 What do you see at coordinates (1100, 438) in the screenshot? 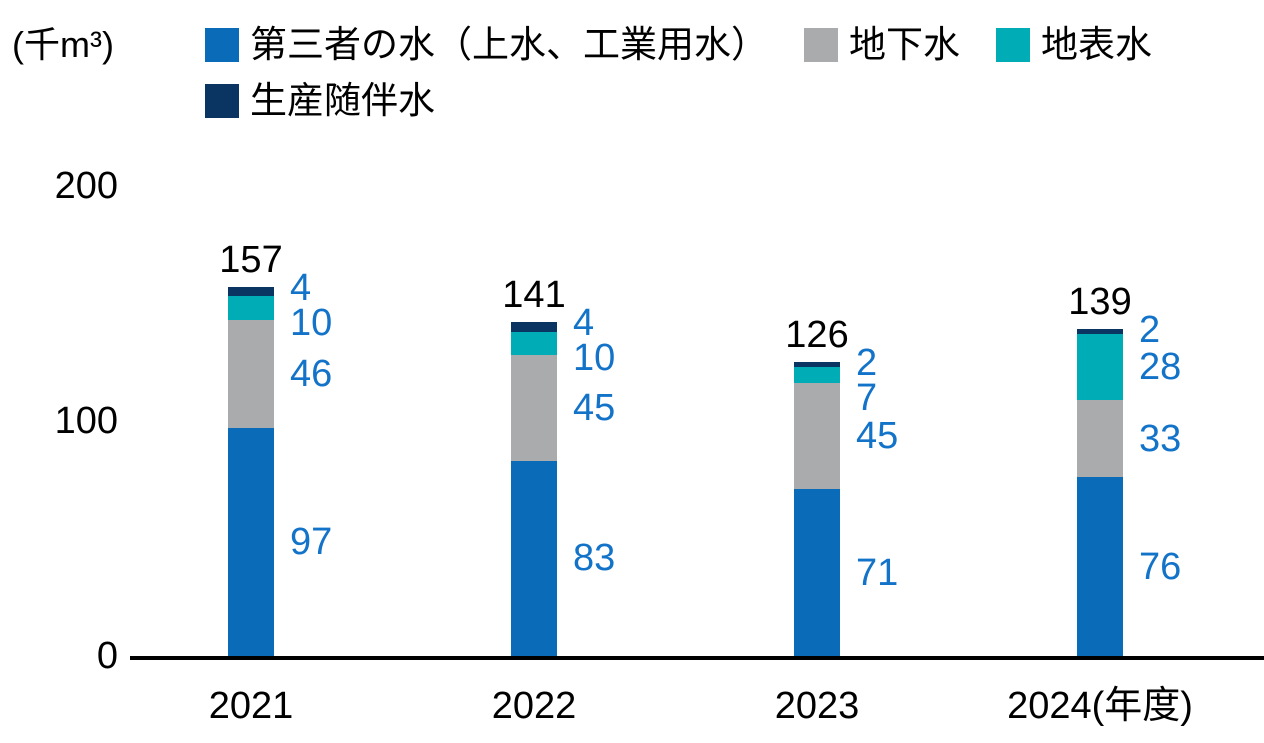
I see `bar-segment-2024(年度)-series-1` at bounding box center [1100, 438].